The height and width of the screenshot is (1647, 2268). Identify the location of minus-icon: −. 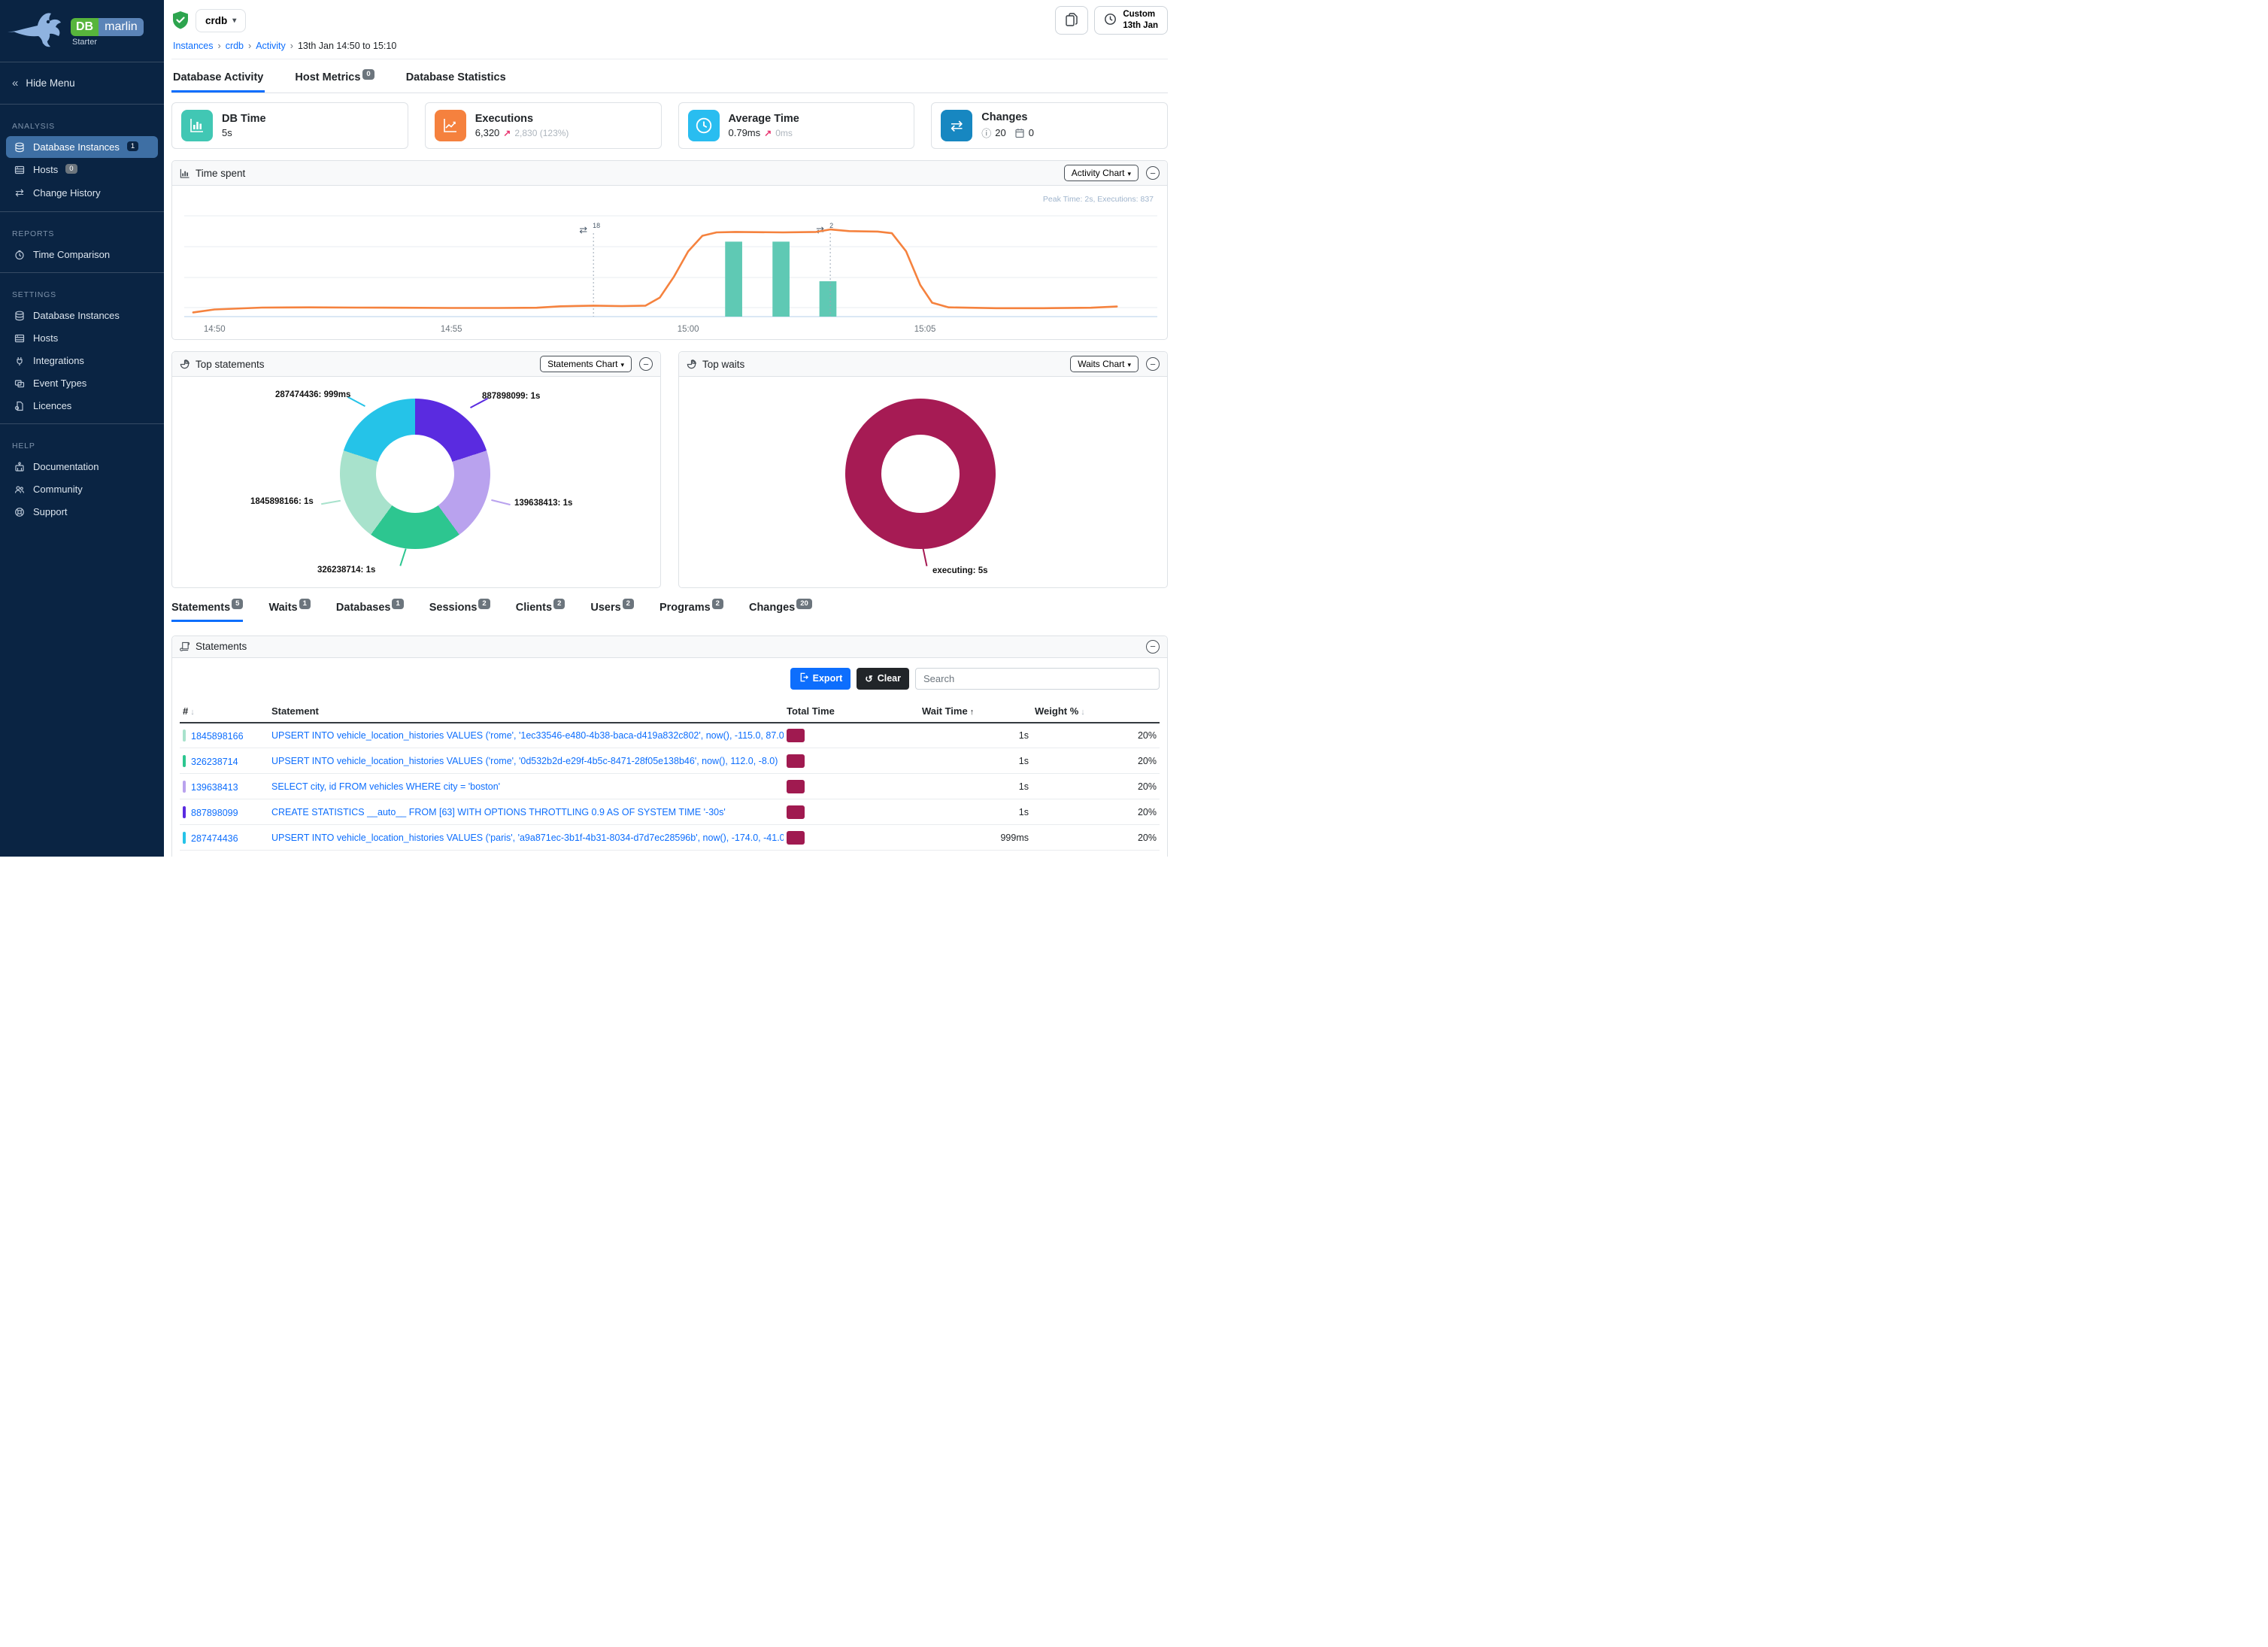
(1153, 364).